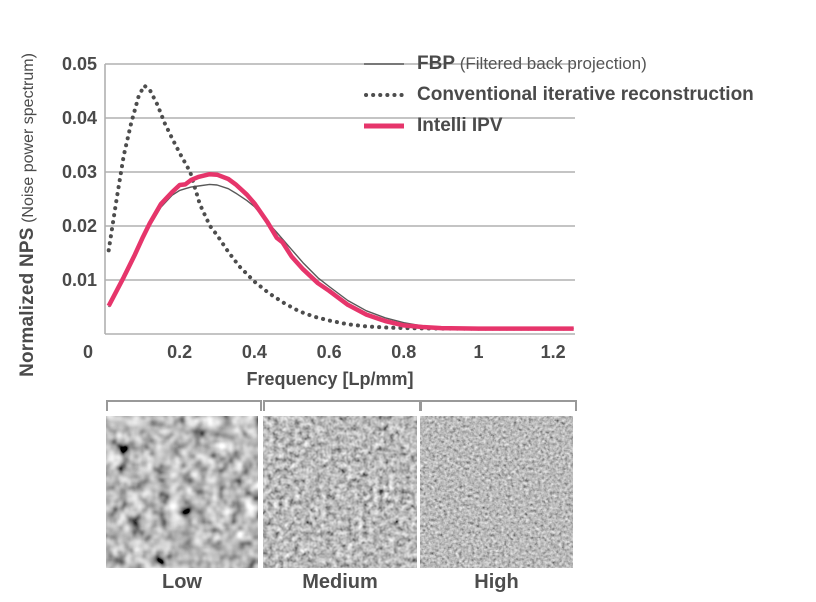 The image size is (816, 602). What do you see at coordinates (532, 63) in the screenshot?
I see `legend-label-fbp: FBP (Filtered back projection)` at bounding box center [532, 63].